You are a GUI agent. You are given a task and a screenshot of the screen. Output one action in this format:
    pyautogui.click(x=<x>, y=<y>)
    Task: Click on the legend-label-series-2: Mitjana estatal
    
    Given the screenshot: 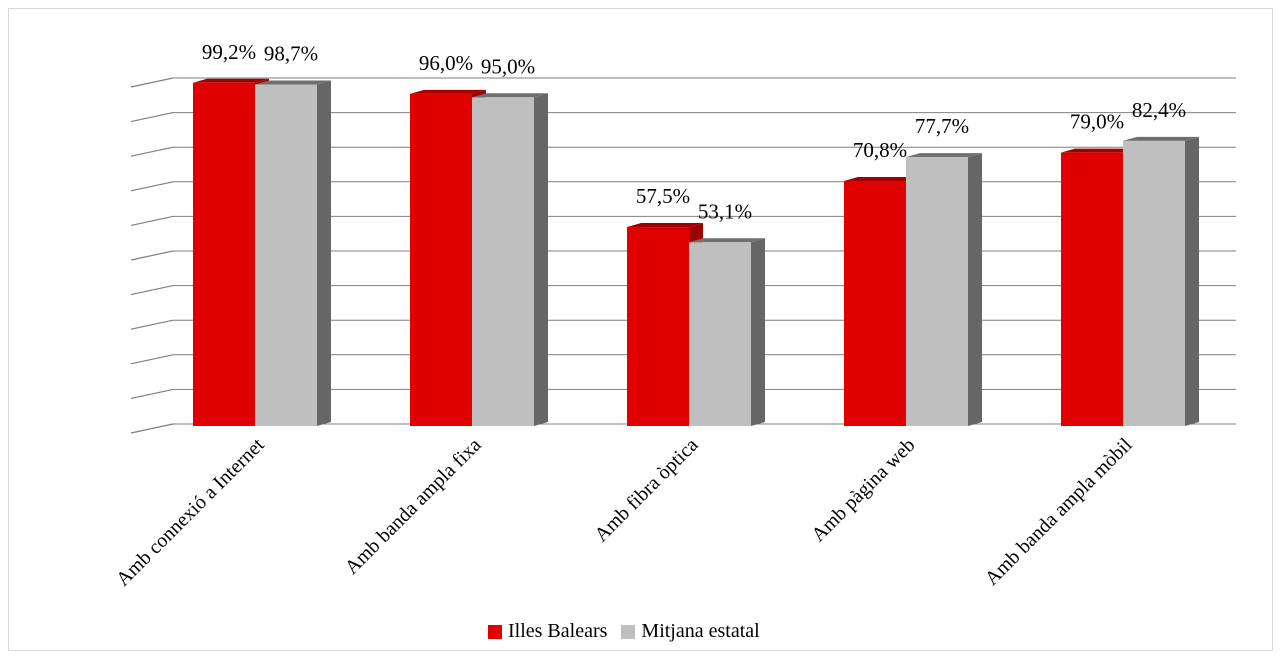 What is the action you would take?
    pyautogui.click(x=700, y=631)
    